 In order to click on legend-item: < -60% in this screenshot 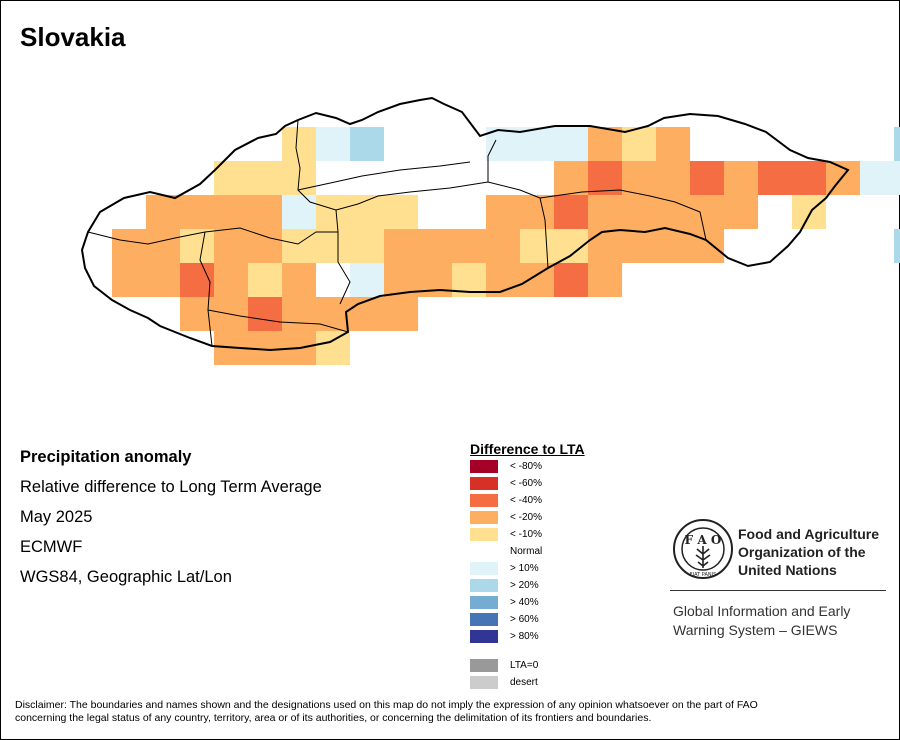, I will do `click(527, 484)`.